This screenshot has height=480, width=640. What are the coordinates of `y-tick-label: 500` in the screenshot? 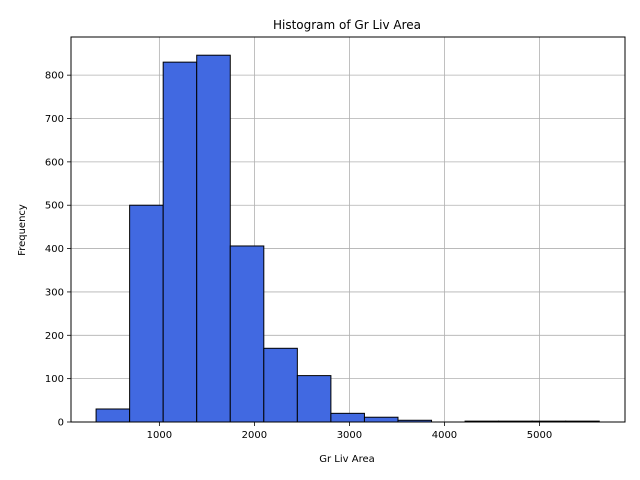 It's located at (54, 206).